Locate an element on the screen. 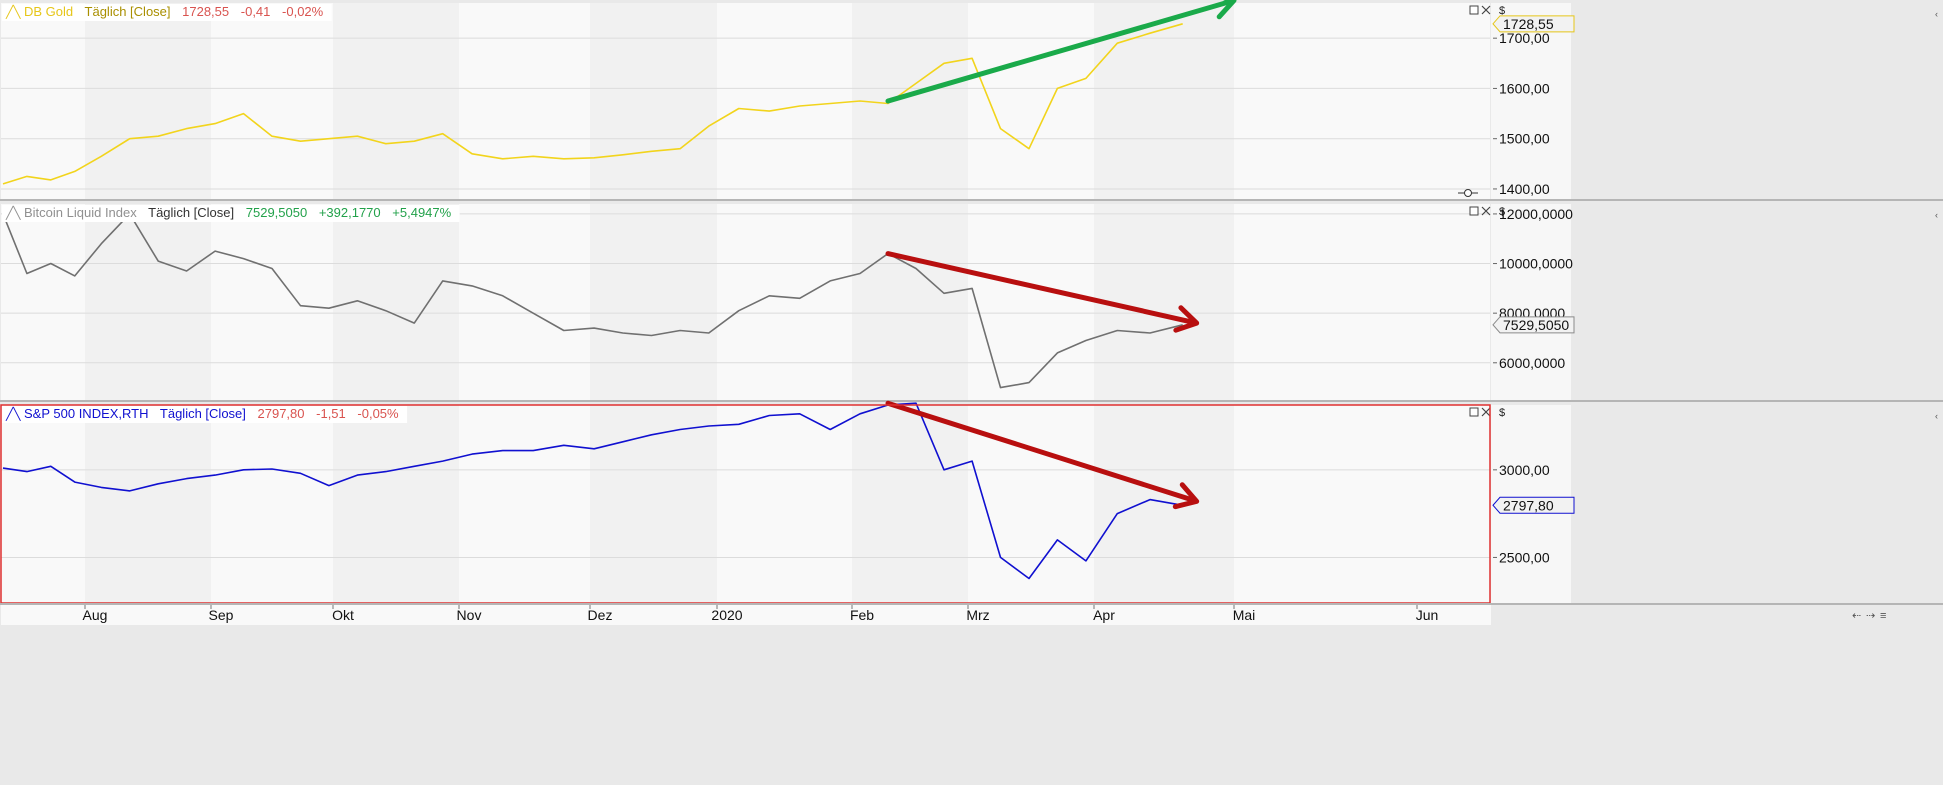  sp500-legend-label: S&P 500 INDEX,RTH is located at coordinates (86, 413).